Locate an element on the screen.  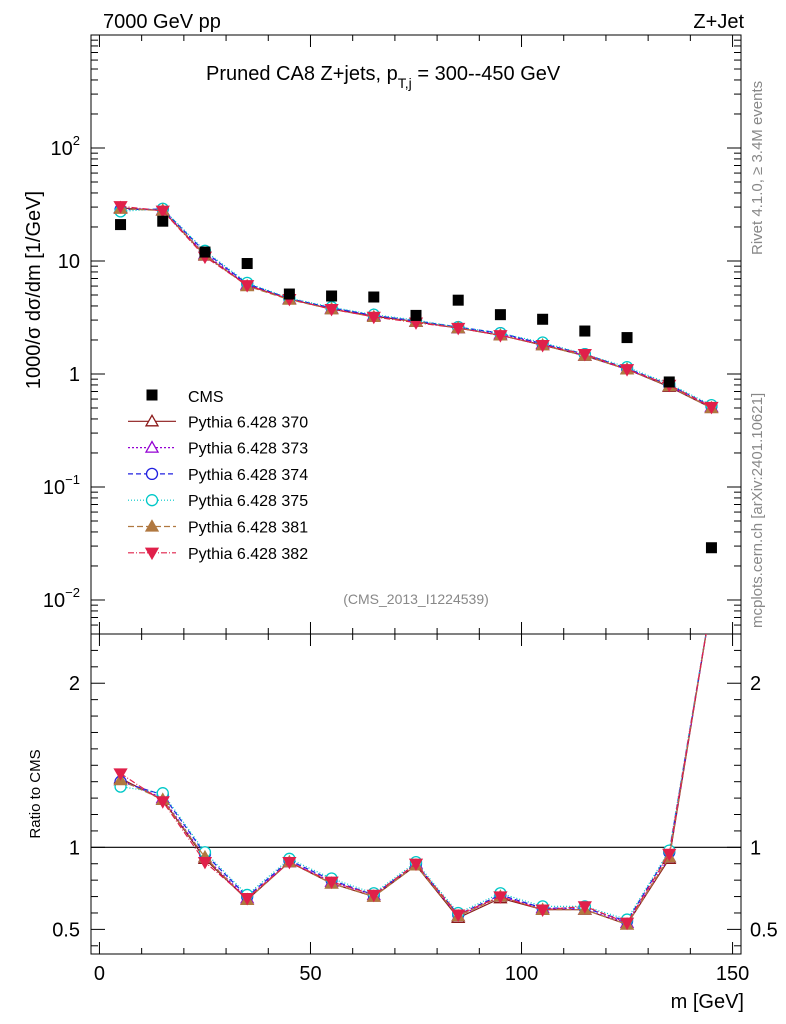
chart-title-subscript: T,j is located at coordinates (405, 83).